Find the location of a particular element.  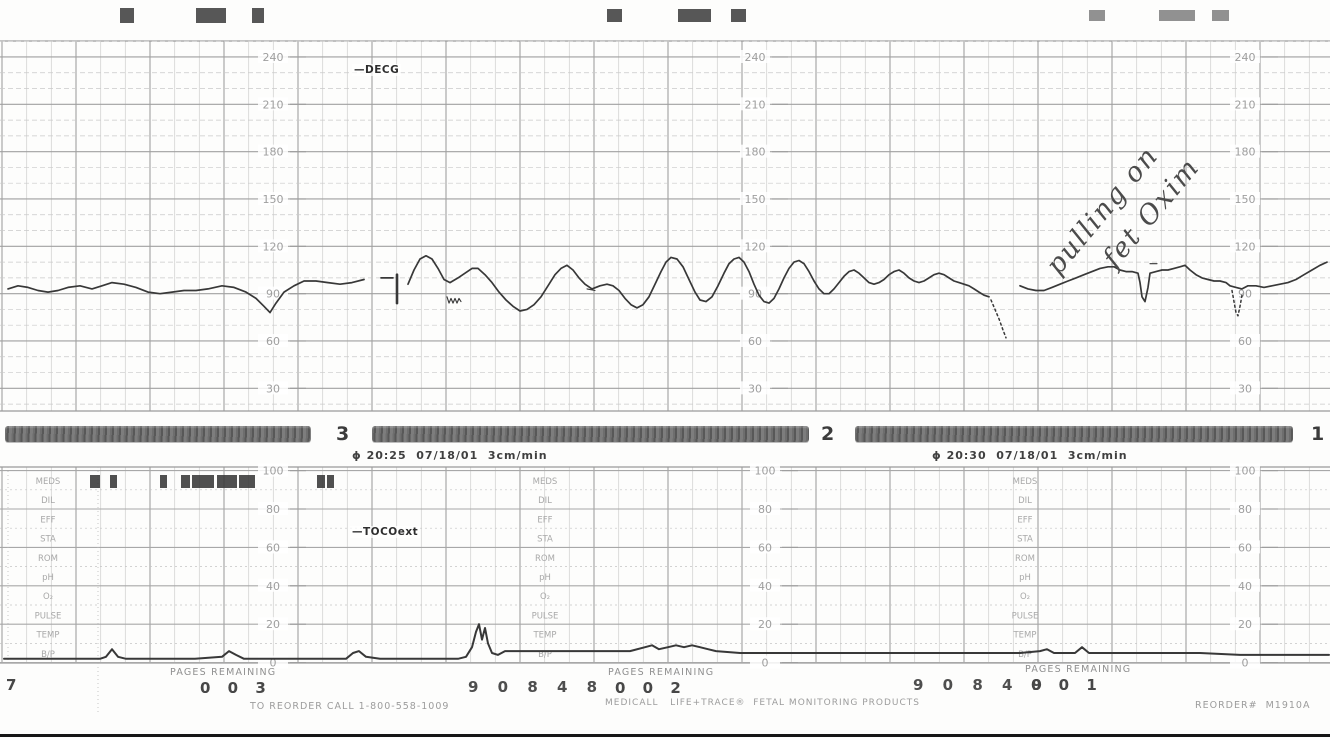

scan-edge-line is located at coordinates (665, 735).